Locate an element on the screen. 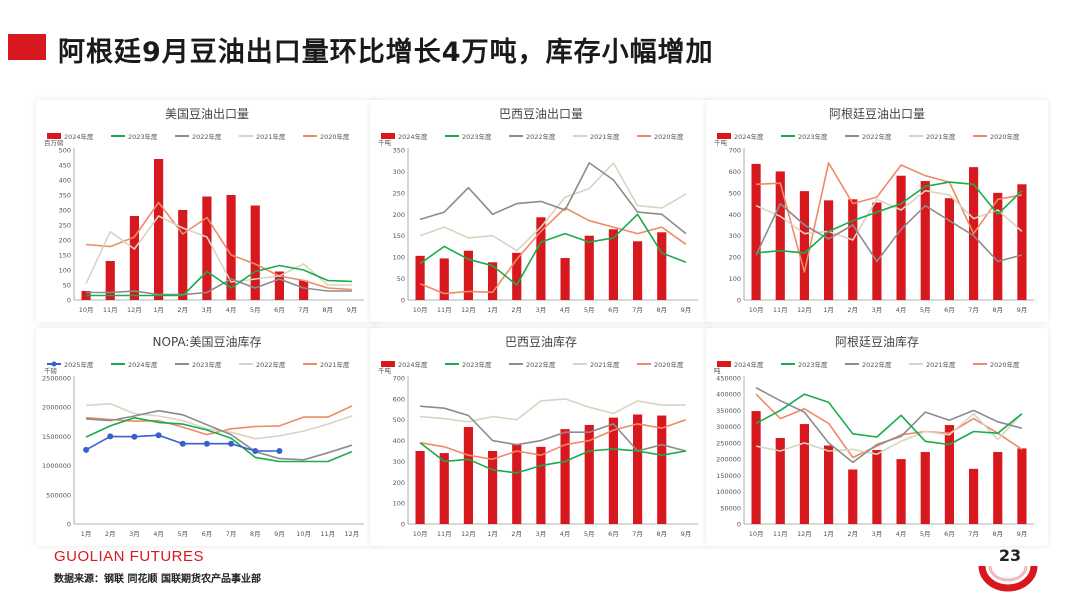 This screenshot has width=1080, height=608. x-tick-label: 2月 is located at coordinates (852, 310).